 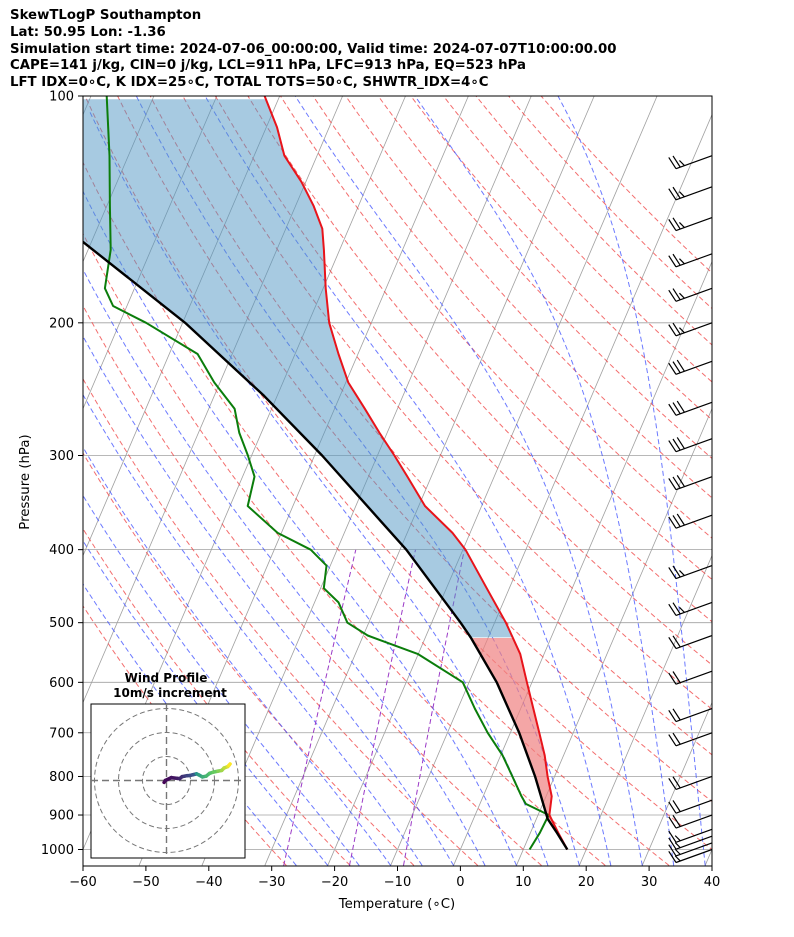 What do you see at coordinates (61, 777) in the screenshot?
I see `y-tick-label: 800` at bounding box center [61, 777].